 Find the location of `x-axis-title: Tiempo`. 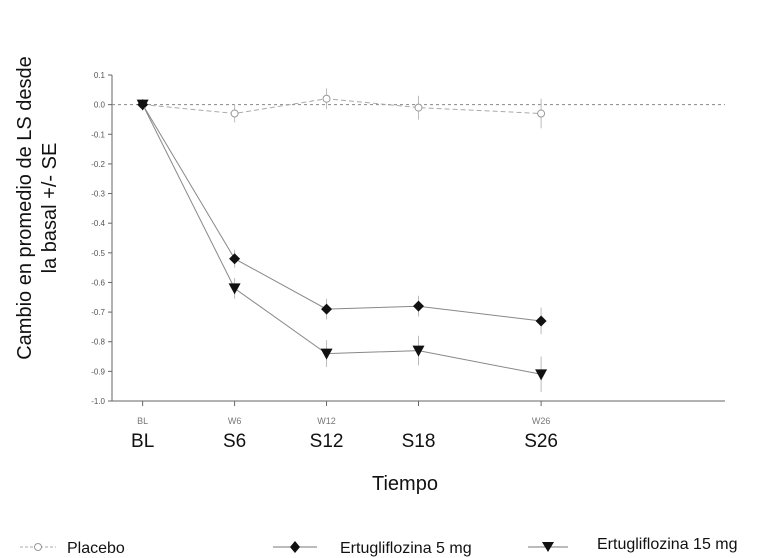

x-axis-title: Tiempo is located at coordinates (405, 484).